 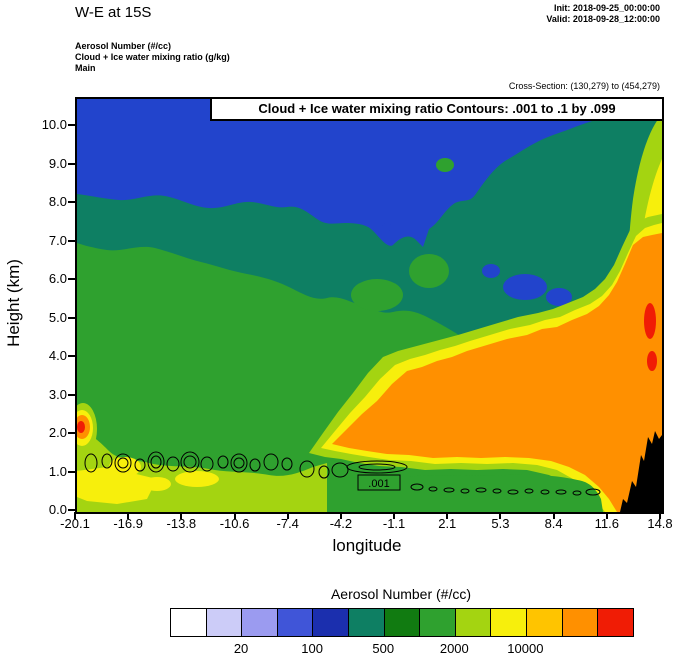 What do you see at coordinates (57, 394) in the screenshot?
I see `y-tick-label: 3.0` at bounding box center [57, 394].